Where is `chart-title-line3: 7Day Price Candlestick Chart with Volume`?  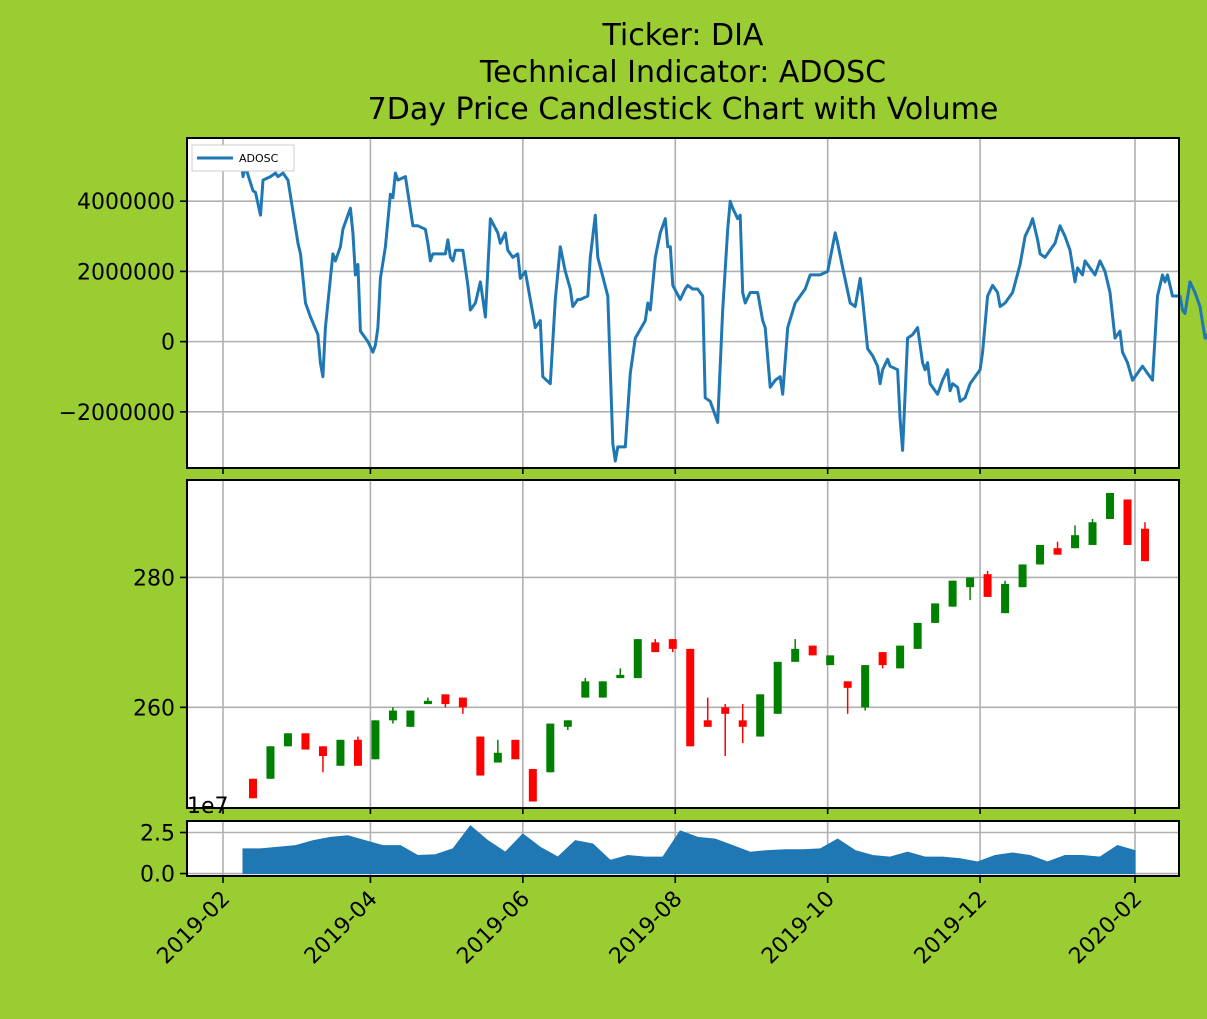
chart-title-line3: 7Day Price Candlestick Chart with Volume is located at coordinates (683, 109).